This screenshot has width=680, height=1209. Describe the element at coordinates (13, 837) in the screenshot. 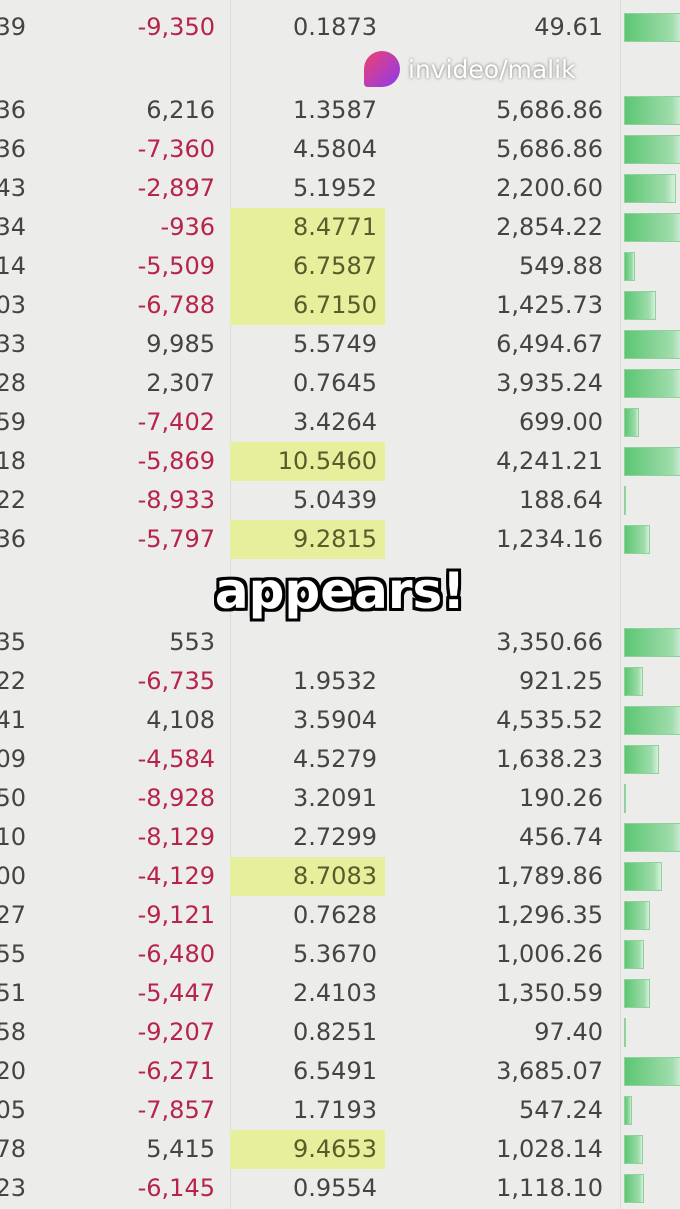

I see `cell-col-a: 10` at that location.